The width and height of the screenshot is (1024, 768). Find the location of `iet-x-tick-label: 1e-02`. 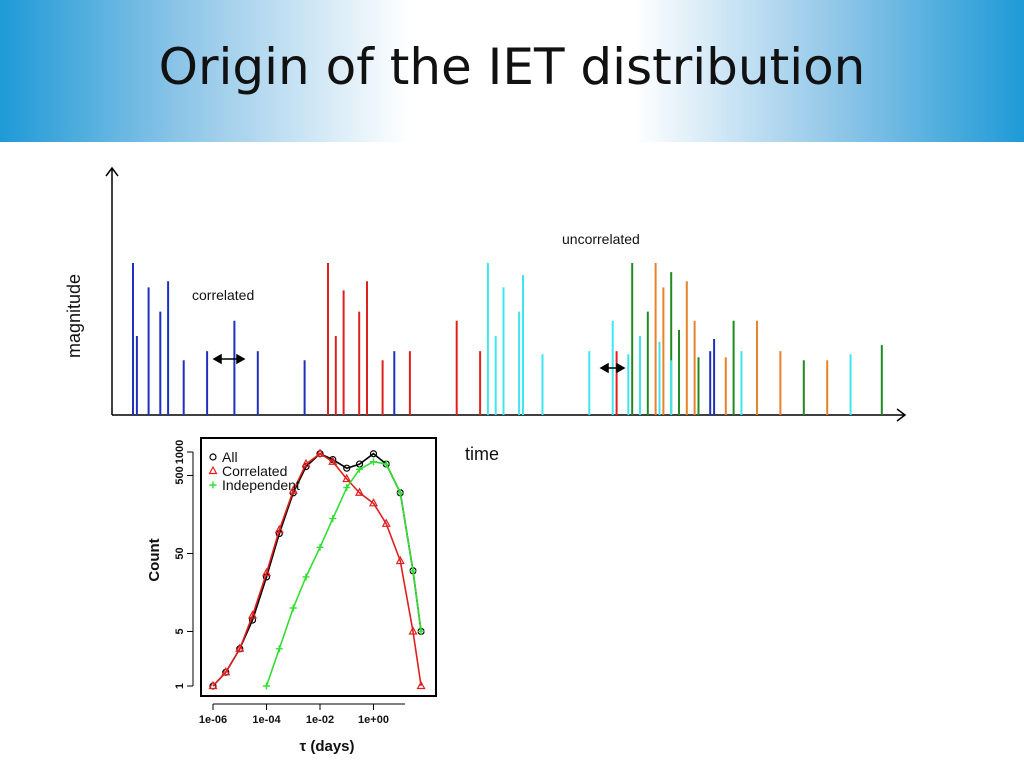

iet-x-tick-label: 1e-02 is located at coordinates (320, 720).